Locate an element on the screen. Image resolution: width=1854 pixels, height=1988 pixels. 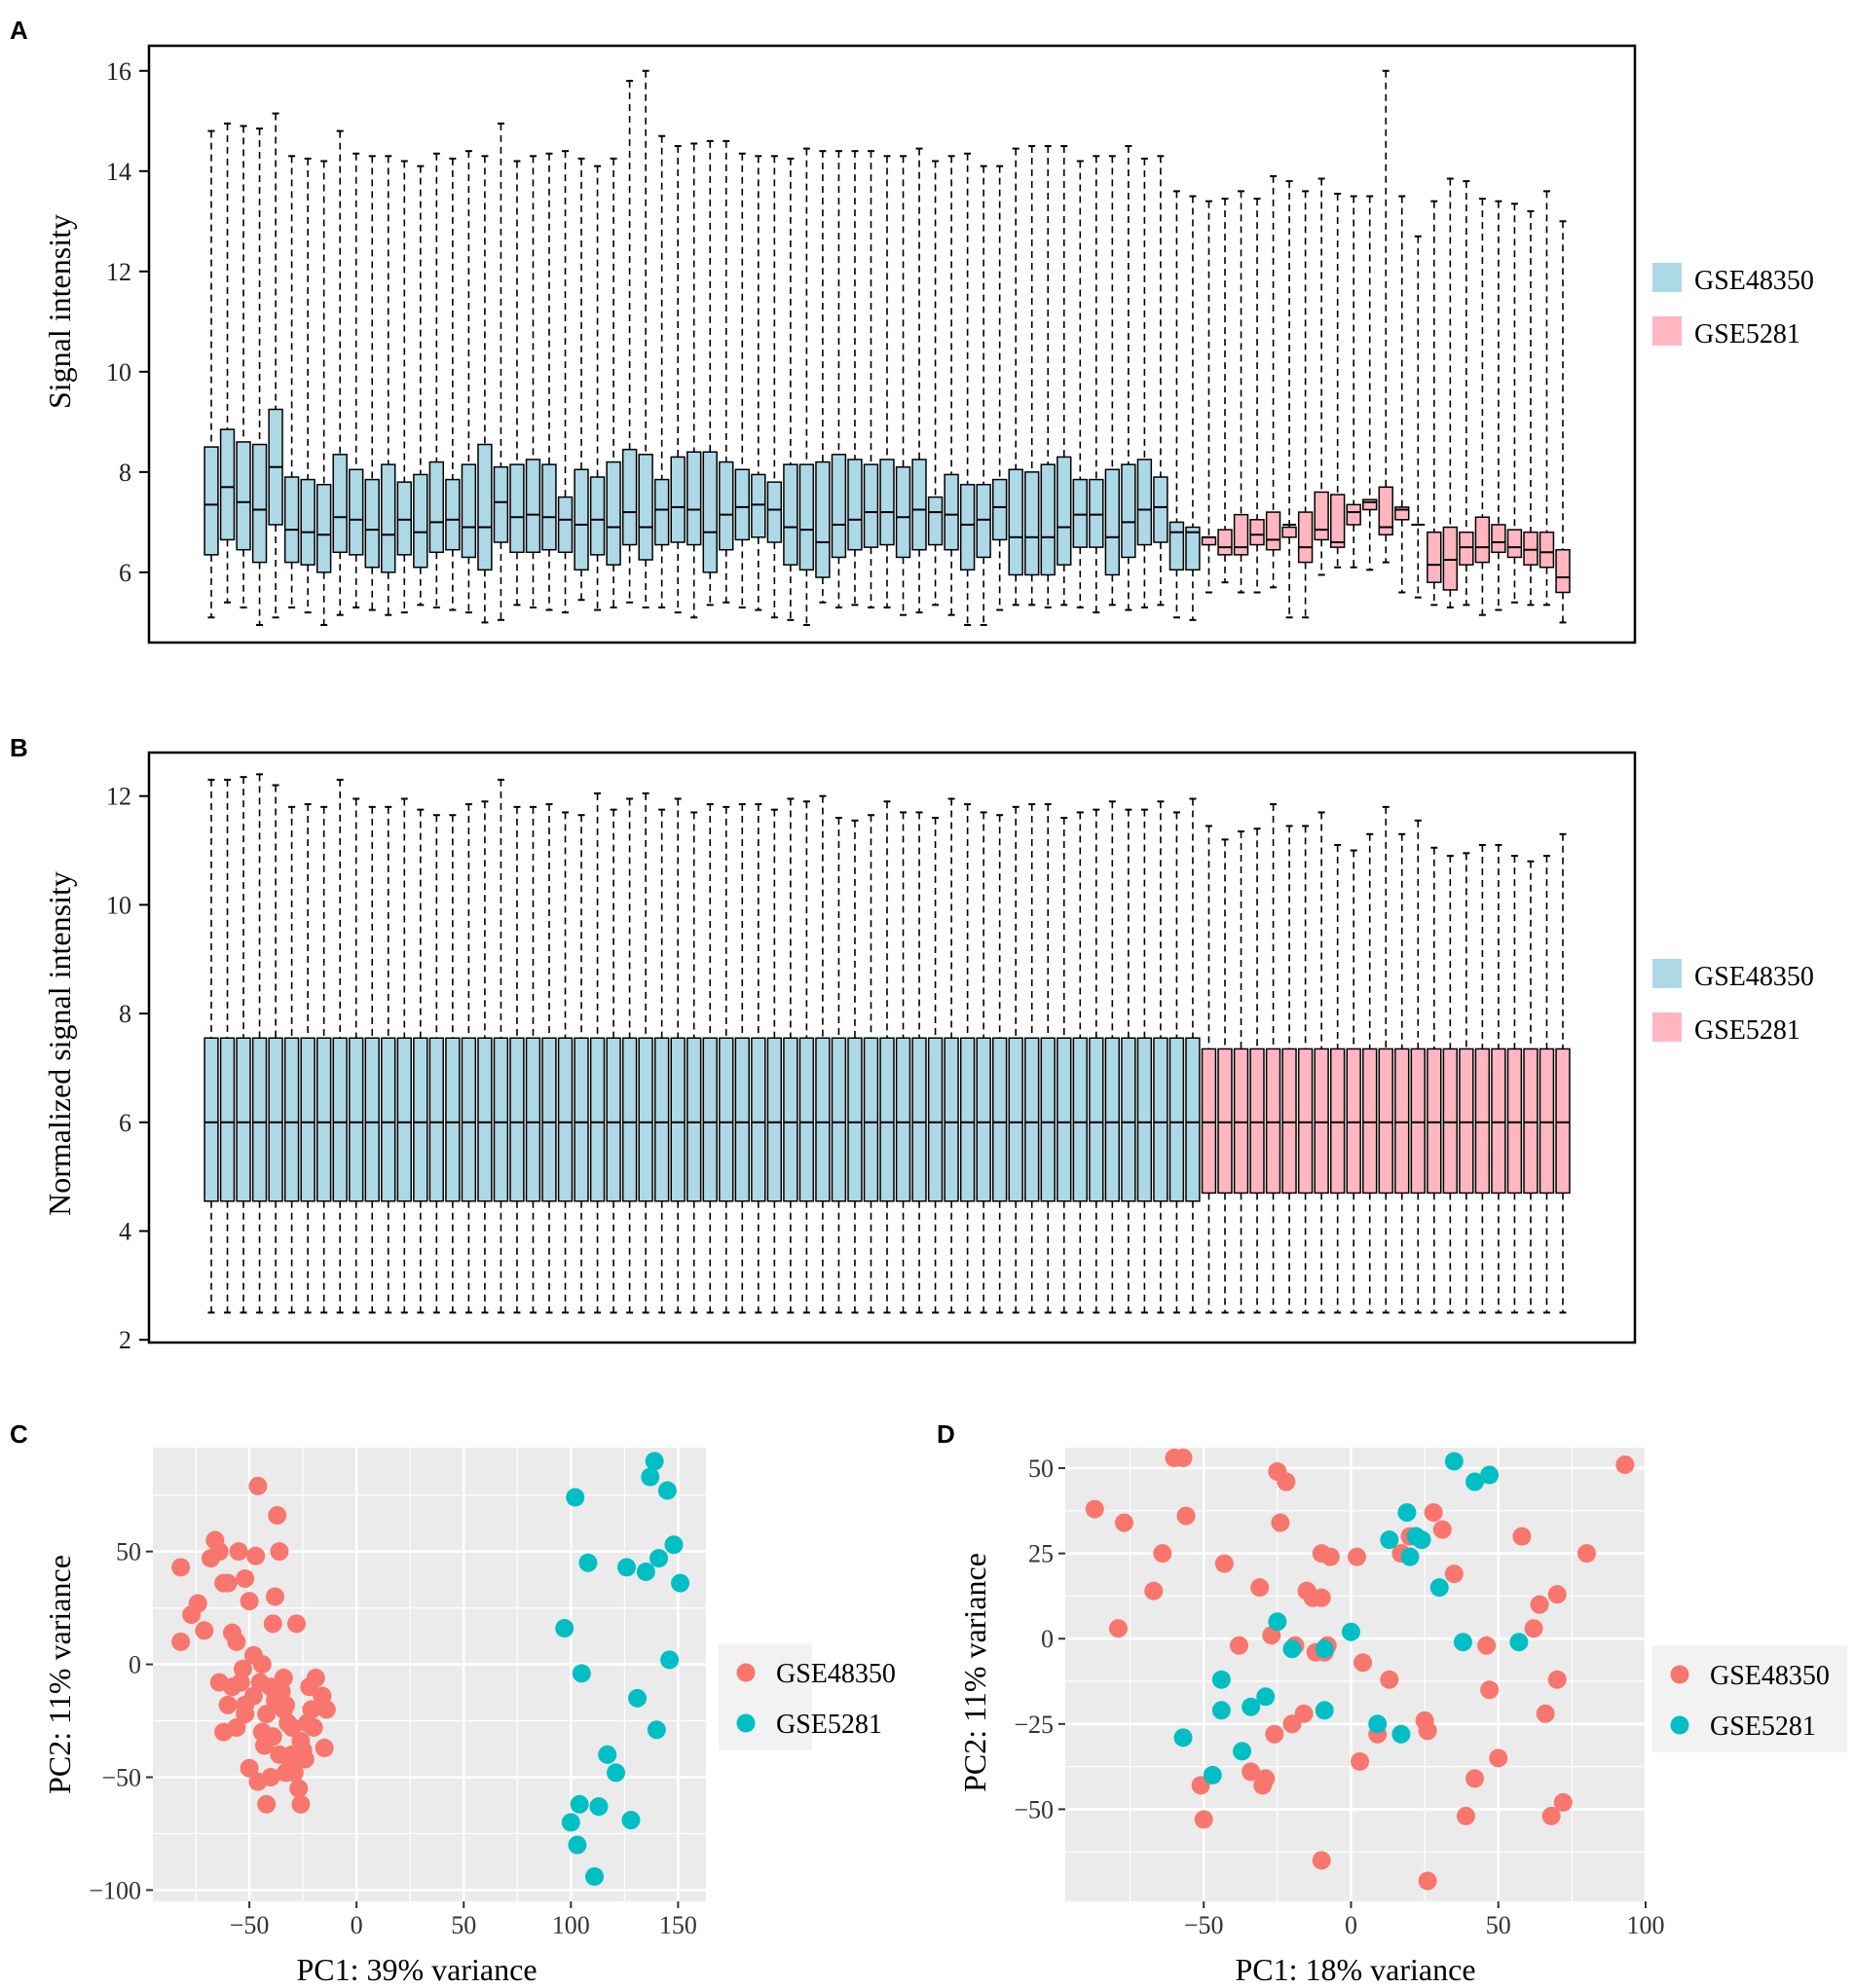
boxplot-a-yaxis: 6 8 10 12 14 16 is located at coordinates (127, 322).